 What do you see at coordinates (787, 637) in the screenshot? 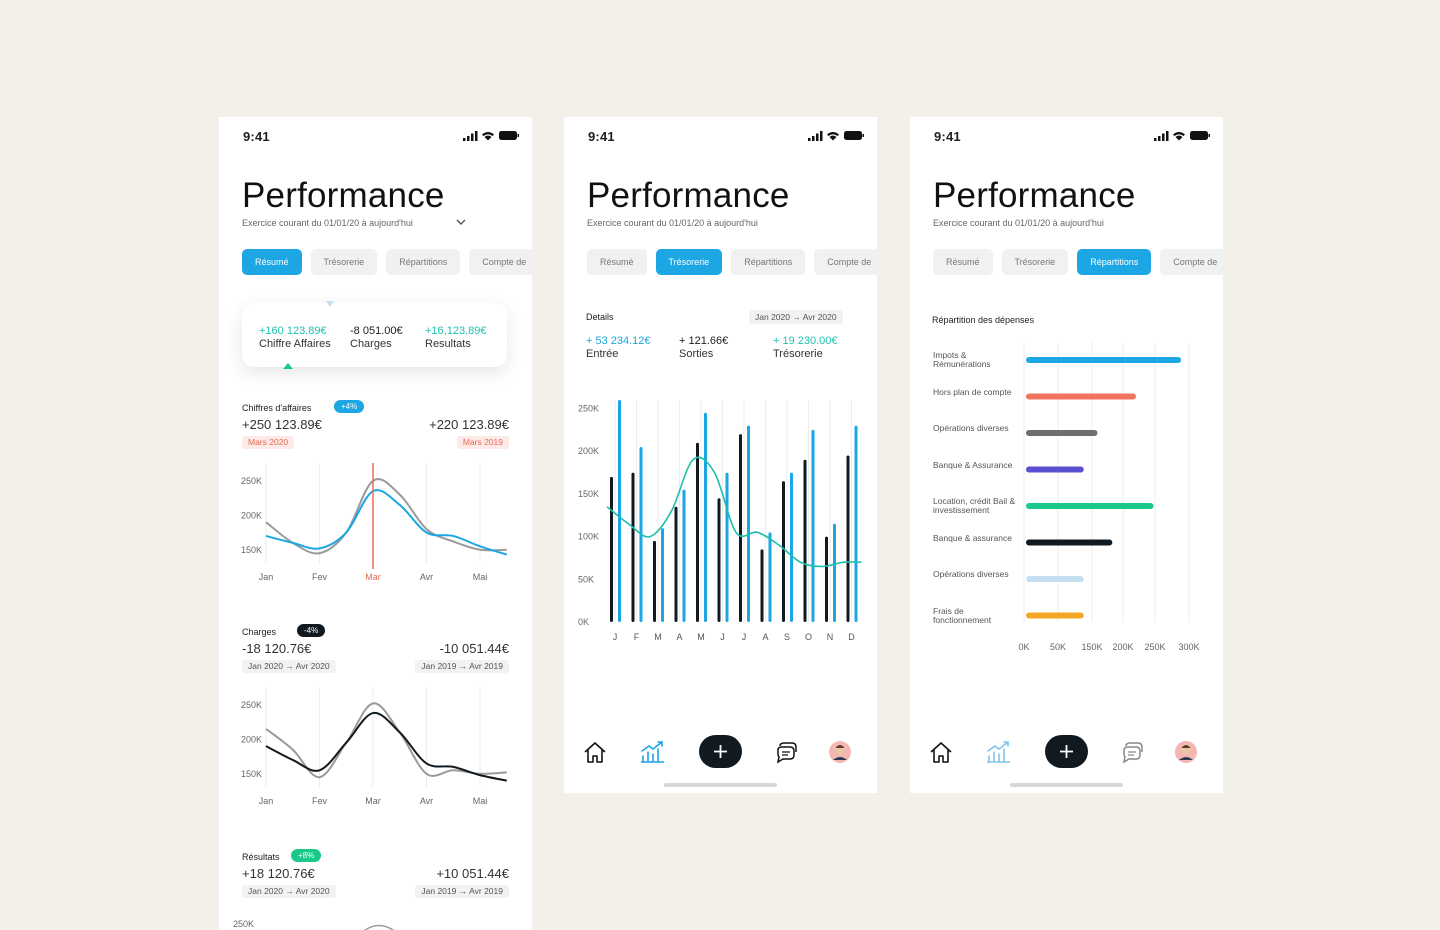
I see `x-tick-label: S` at bounding box center [787, 637].